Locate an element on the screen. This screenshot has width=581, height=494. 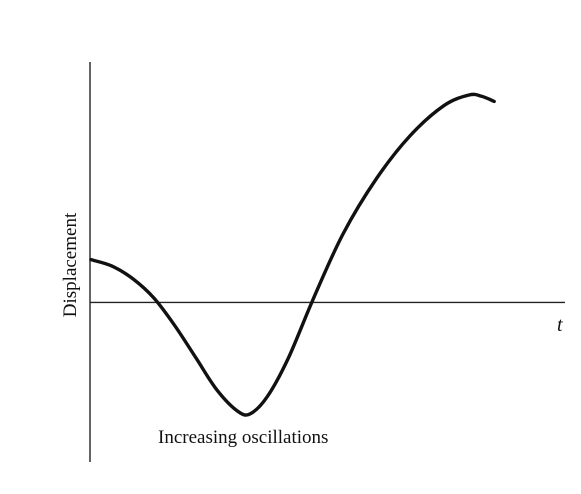
x-axis-label: t is located at coordinates (560, 325).